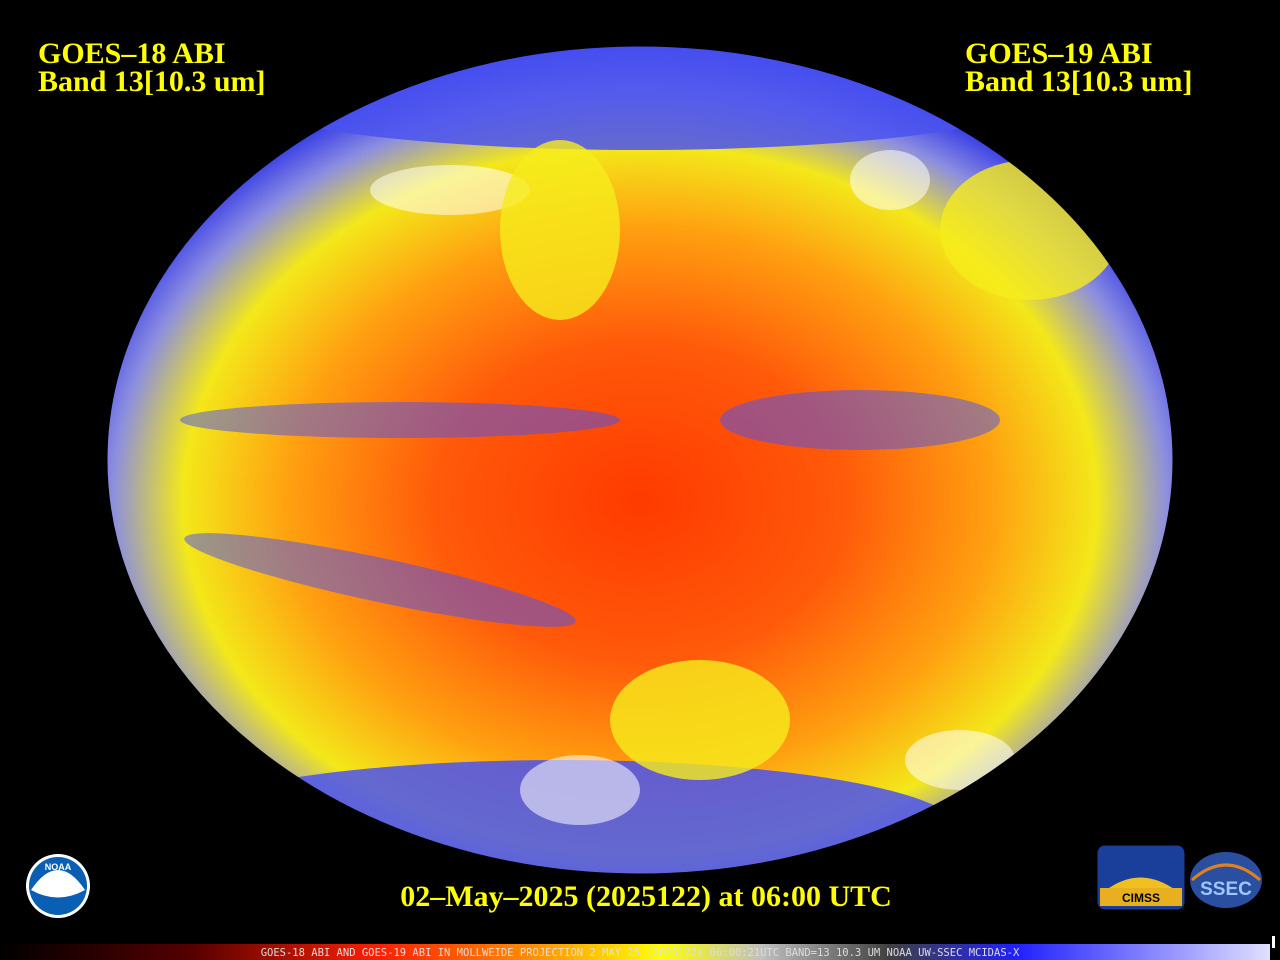 This screenshot has width=1280, height=960. What do you see at coordinates (1059, 53) in the screenshot?
I see `right-satellite: GOES–19 ABI` at bounding box center [1059, 53].